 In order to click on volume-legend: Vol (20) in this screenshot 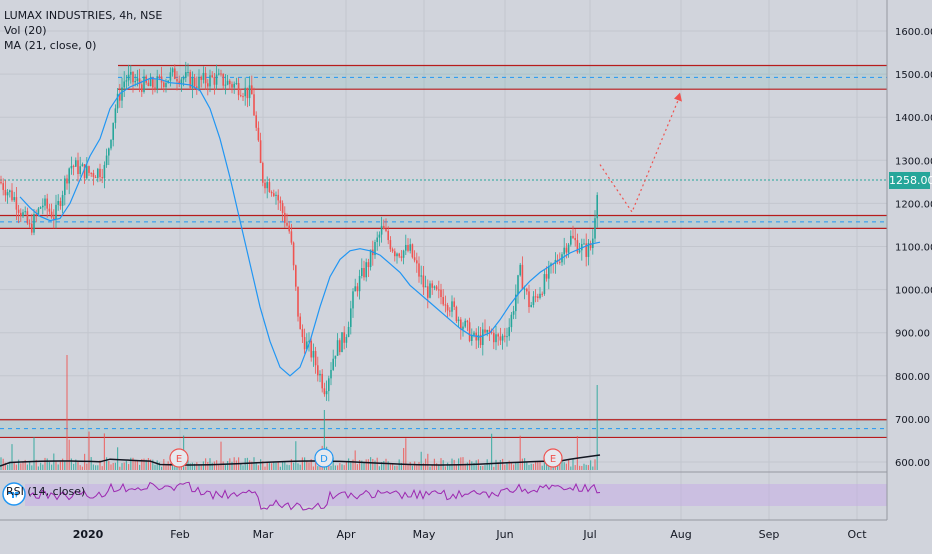, I will do `click(25, 30)`.